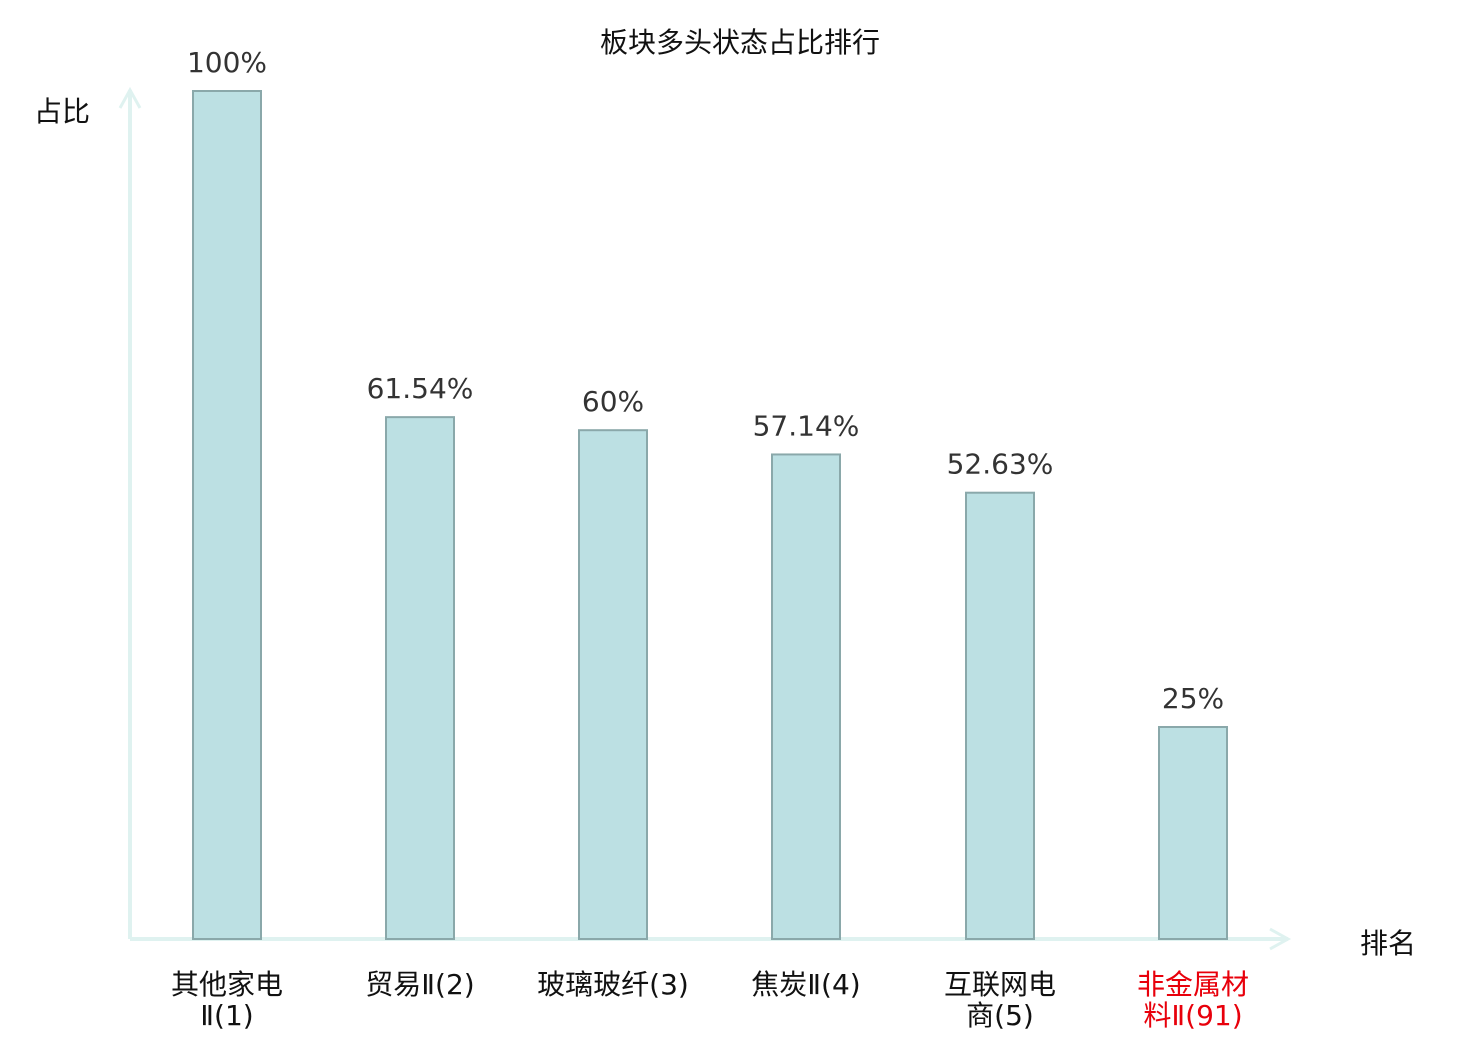 The width and height of the screenshot is (1480, 1040). Describe the element at coordinates (805, 984) in the screenshot. I see `category-label: 焦炭Ⅱ(4)` at that location.